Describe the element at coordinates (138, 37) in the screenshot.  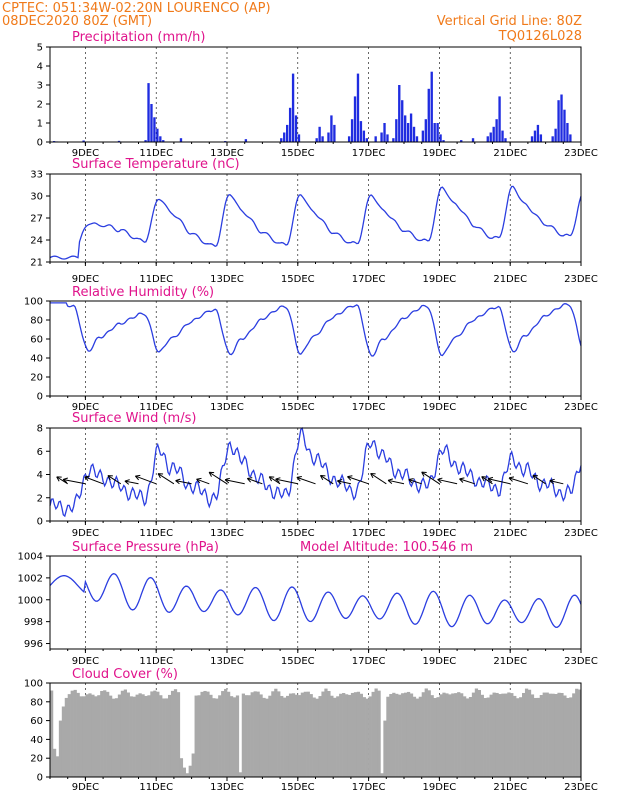
I see `precipitation-title: Precipitation (mm/h)` at that location.